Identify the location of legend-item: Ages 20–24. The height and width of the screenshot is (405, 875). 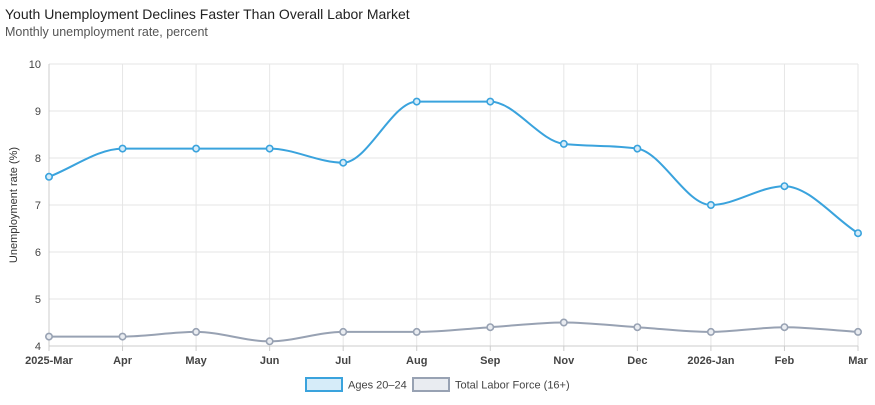
(356, 384).